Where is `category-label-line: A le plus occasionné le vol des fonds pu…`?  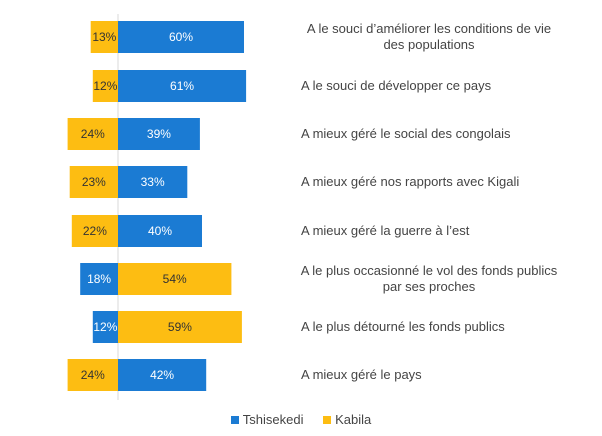 category-label-line: A le plus occasionné le vol des fonds pu… is located at coordinates (429, 270).